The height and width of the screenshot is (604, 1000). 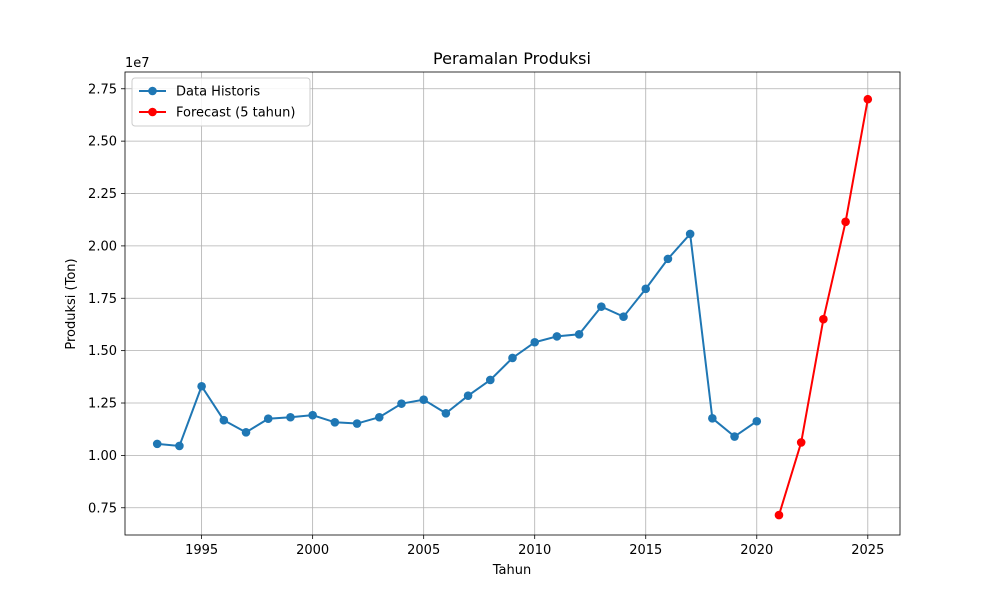 I want to click on x-tick-label: 1995, so click(x=201, y=550).